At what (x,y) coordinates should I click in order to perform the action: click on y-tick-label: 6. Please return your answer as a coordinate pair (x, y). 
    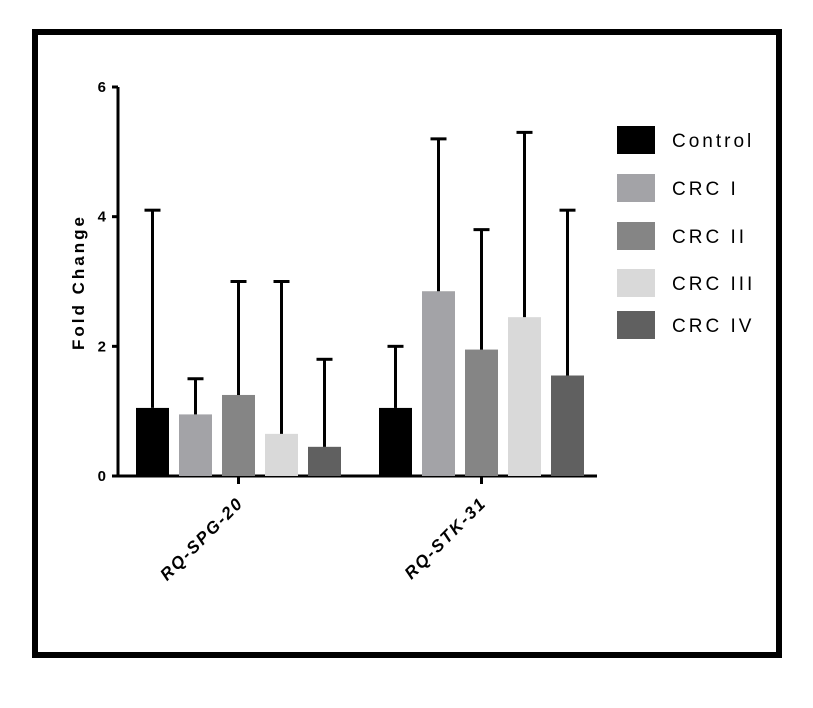
    Looking at the image, I should click on (102, 87).